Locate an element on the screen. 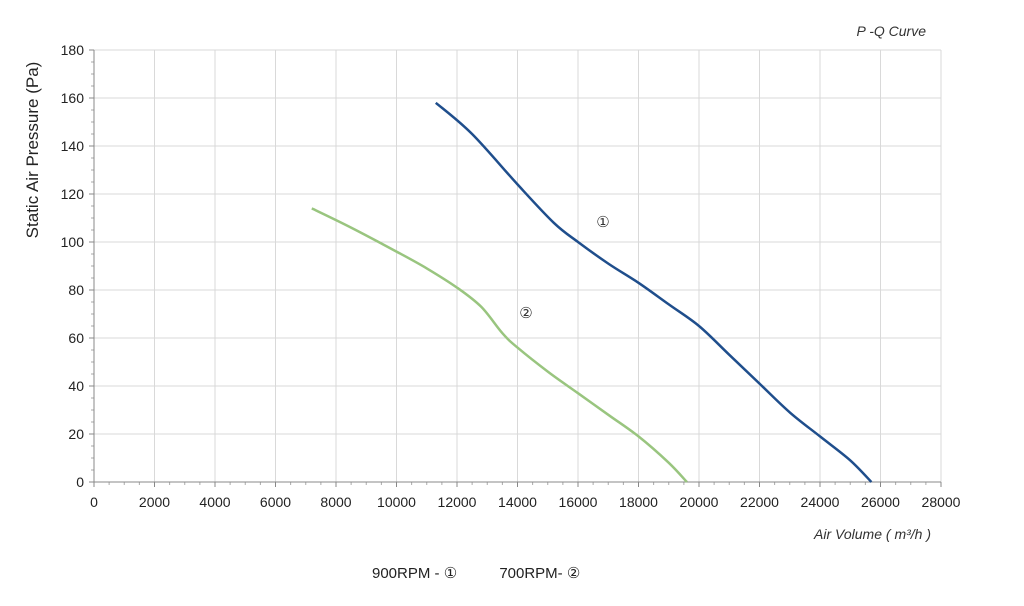  x-tick-label: 14000 is located at coordinates (517, 502).